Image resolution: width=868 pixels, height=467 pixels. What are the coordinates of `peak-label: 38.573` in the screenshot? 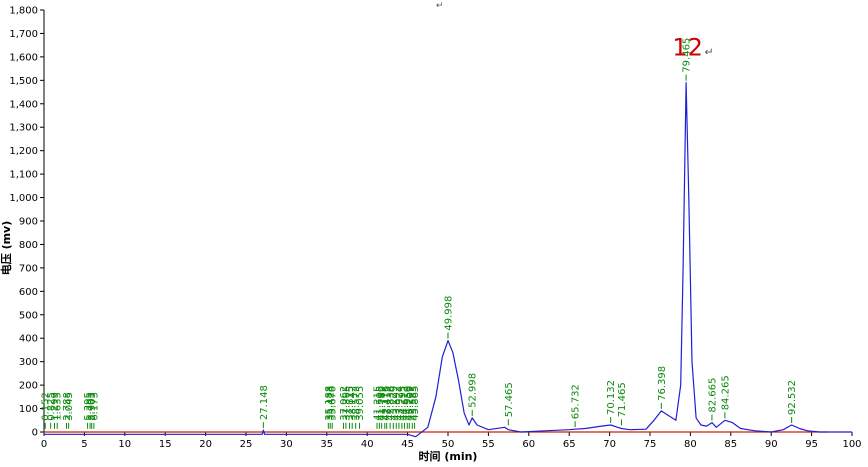 It's located at (356, 403).